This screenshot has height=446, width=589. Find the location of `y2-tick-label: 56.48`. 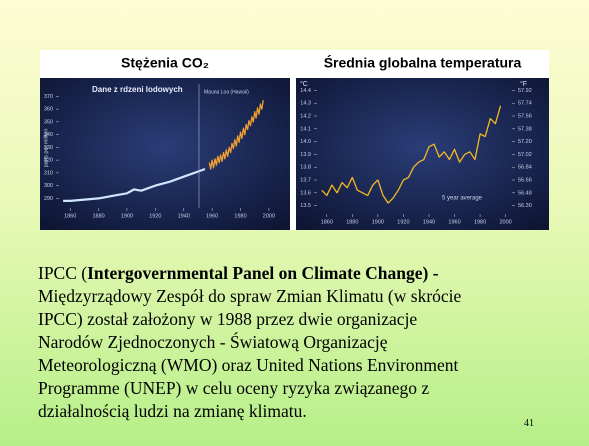

y2-tick-label: 56.48 is located at coordinates (525, 193).